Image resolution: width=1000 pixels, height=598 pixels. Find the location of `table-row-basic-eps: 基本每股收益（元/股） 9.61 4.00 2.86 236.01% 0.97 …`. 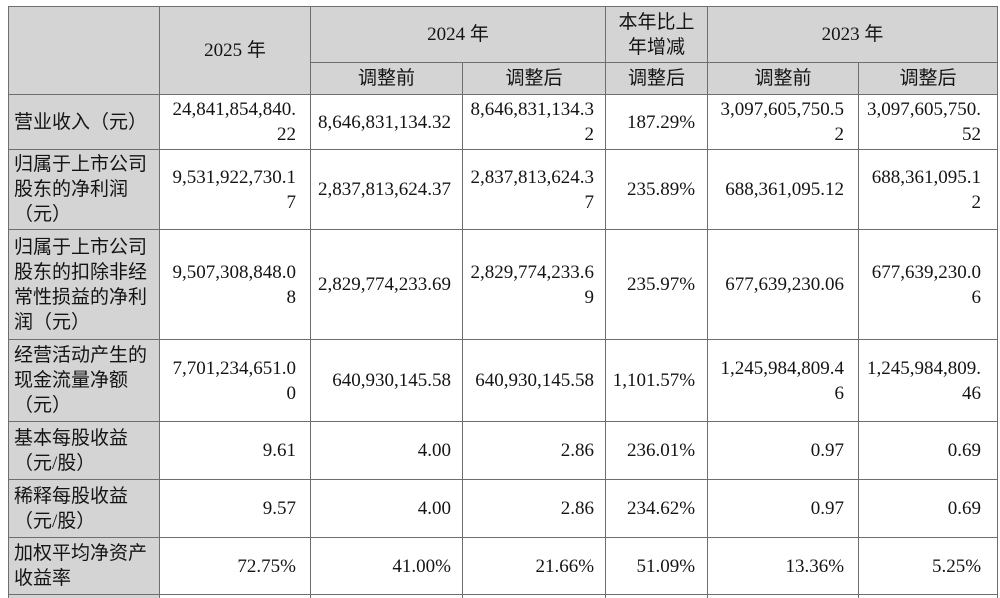

table-row-basic-eps: 基本每股收益（元/股） 9.61 4.00 2.86 236.01% 0.97 … is located at coordinates (503, 450).